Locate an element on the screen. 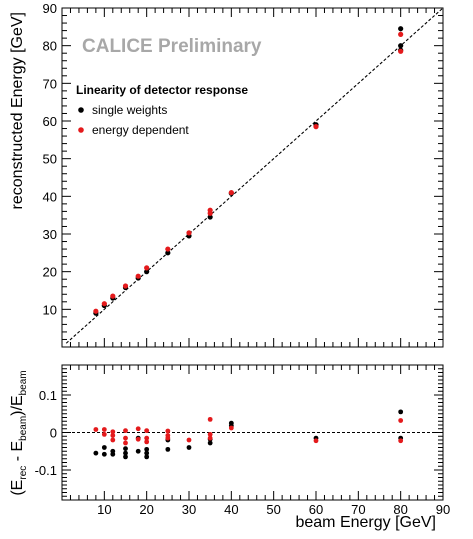  legend-marker-energy-dependent is located at coordinates (81, 130).